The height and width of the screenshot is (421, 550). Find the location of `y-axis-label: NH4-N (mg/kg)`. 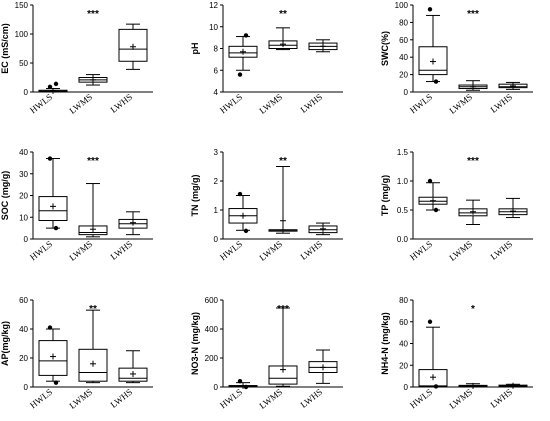

y-axis-label: NH4-N (mg/kg) is located at coordinates (385, 343).